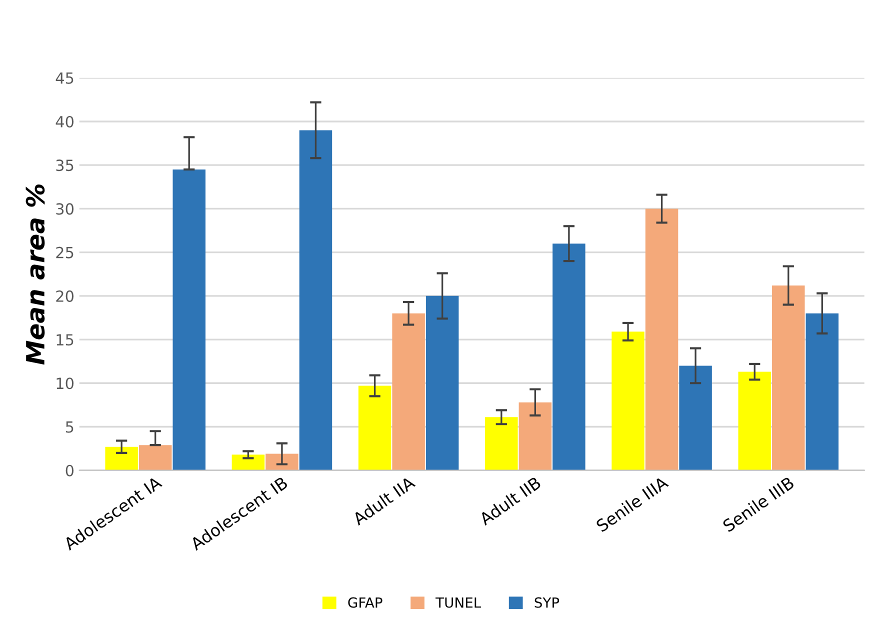 Image resolution: width=882 pixels, height=623 pixels. What do you see at coordinates (65, 209) in the screenshot?
I see `y-tick-label: 30` at bounding box center [65, 209].